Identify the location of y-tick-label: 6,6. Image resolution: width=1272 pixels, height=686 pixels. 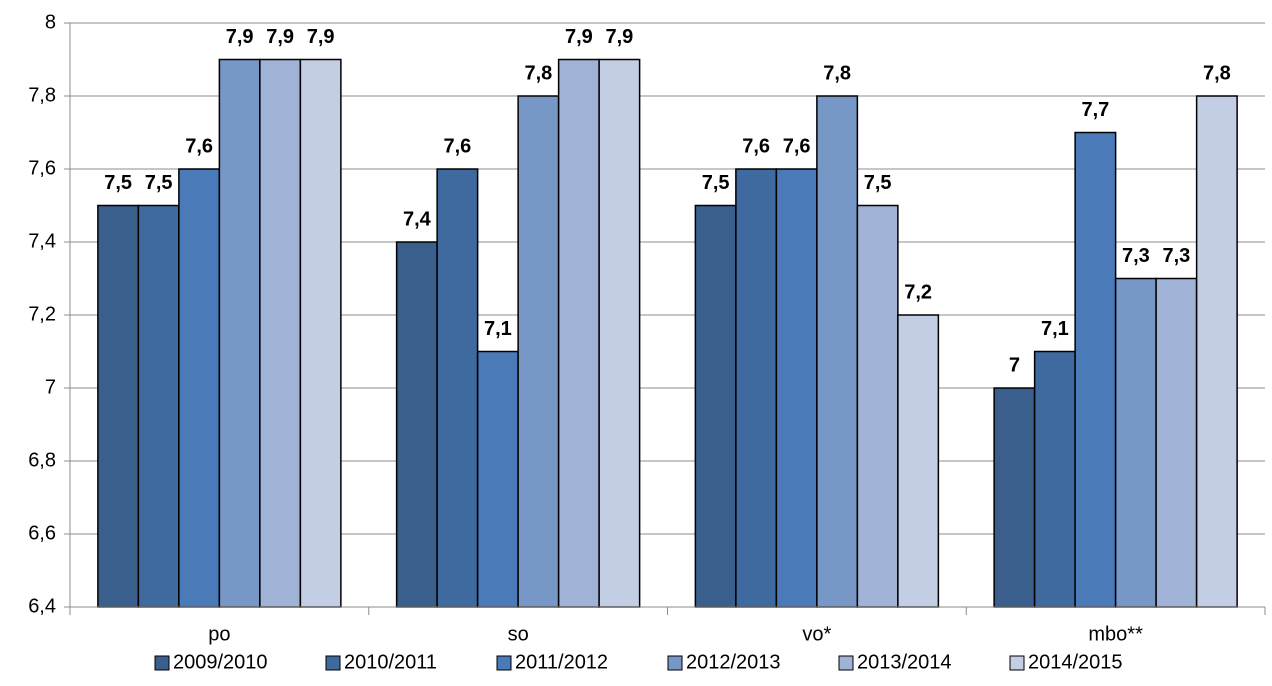
(42, 533).